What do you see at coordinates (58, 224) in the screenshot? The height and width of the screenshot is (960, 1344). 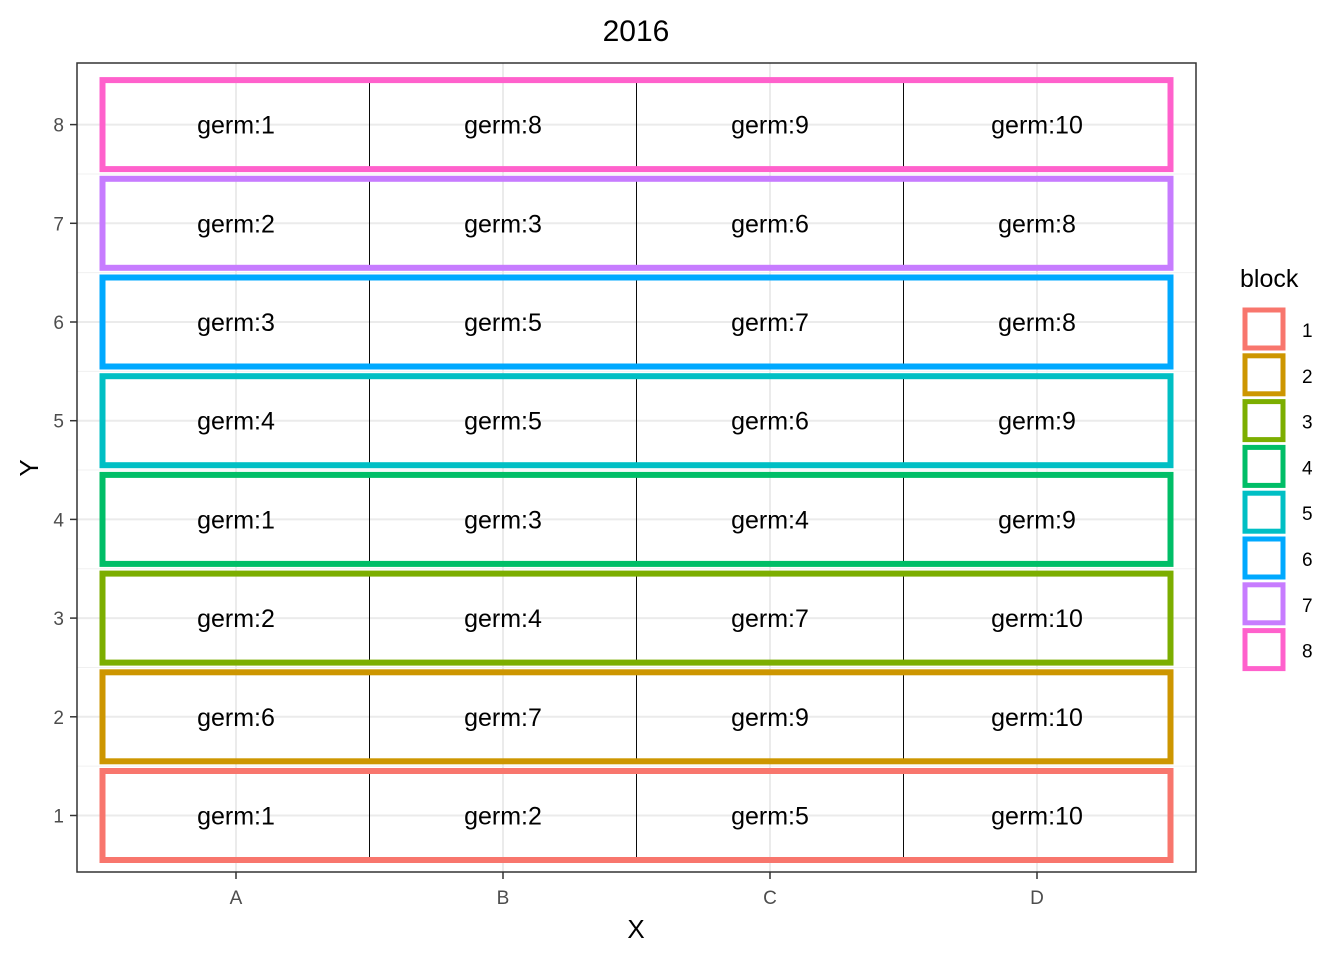 I see `y-tick-label: 7` at bounding box center [58, 224].